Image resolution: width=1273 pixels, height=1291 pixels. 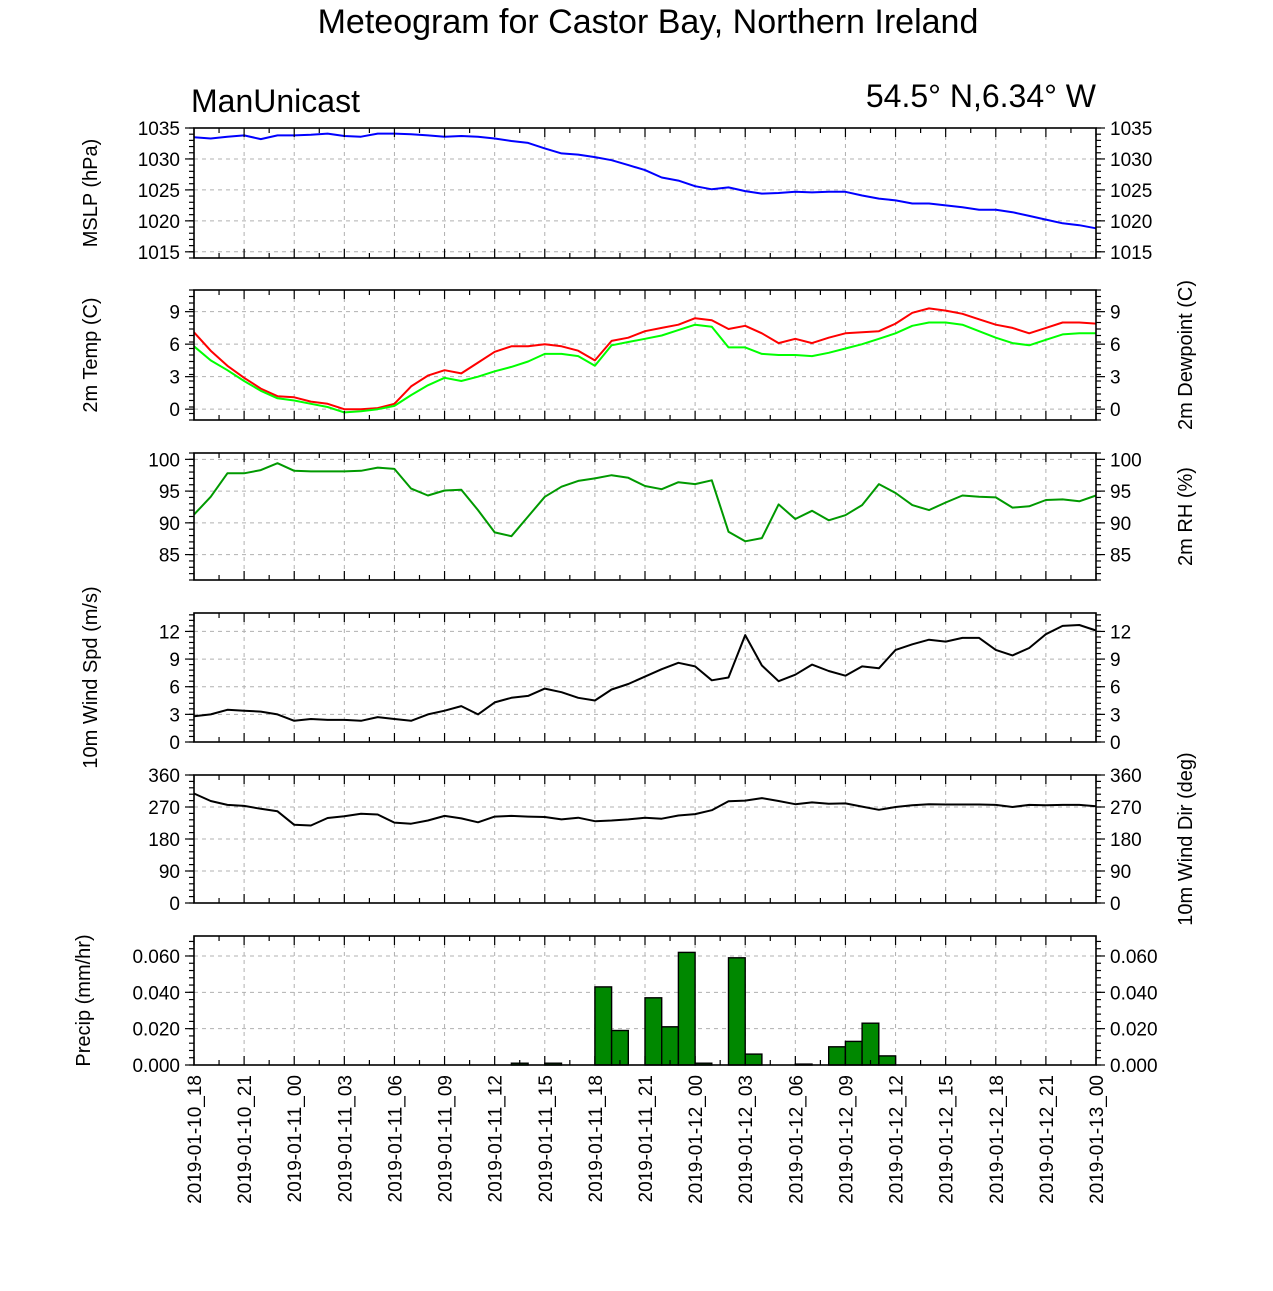 I want to click on y-tick-label-right: 0.060, so click(x=1134, y=957).